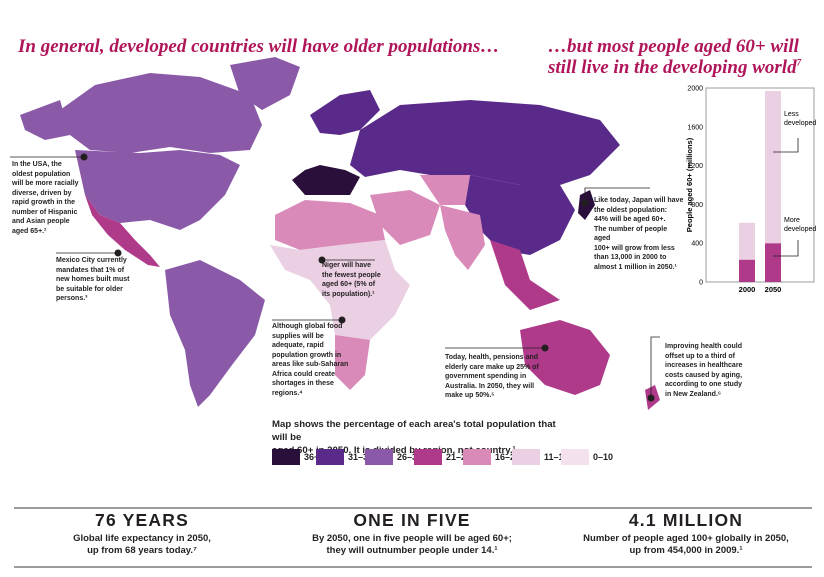  I want to click on region-usa, so click(157, 190).